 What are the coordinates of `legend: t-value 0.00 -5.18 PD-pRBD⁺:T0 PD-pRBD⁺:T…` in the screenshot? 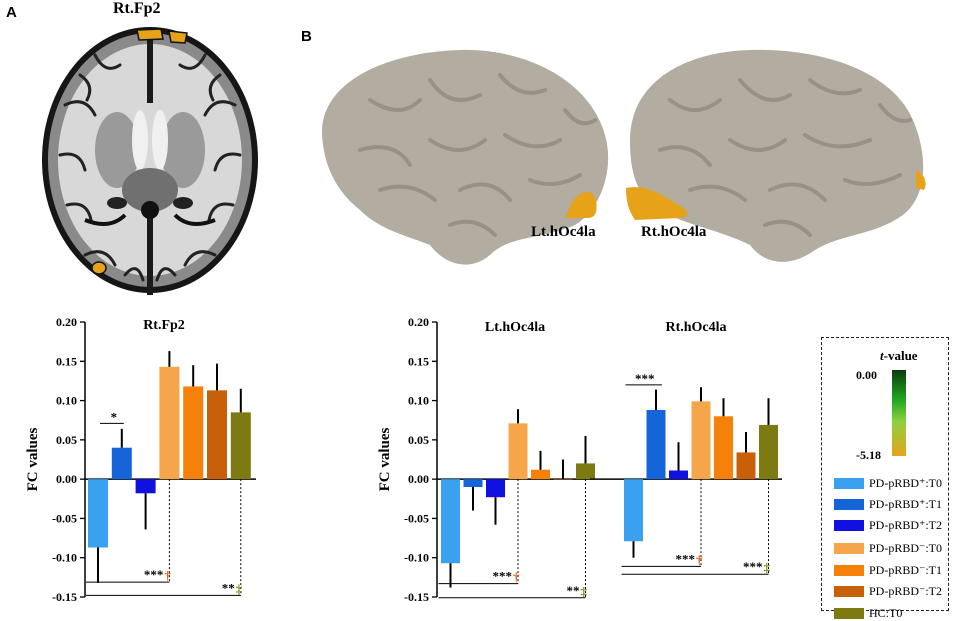 It's located at (885, 478).